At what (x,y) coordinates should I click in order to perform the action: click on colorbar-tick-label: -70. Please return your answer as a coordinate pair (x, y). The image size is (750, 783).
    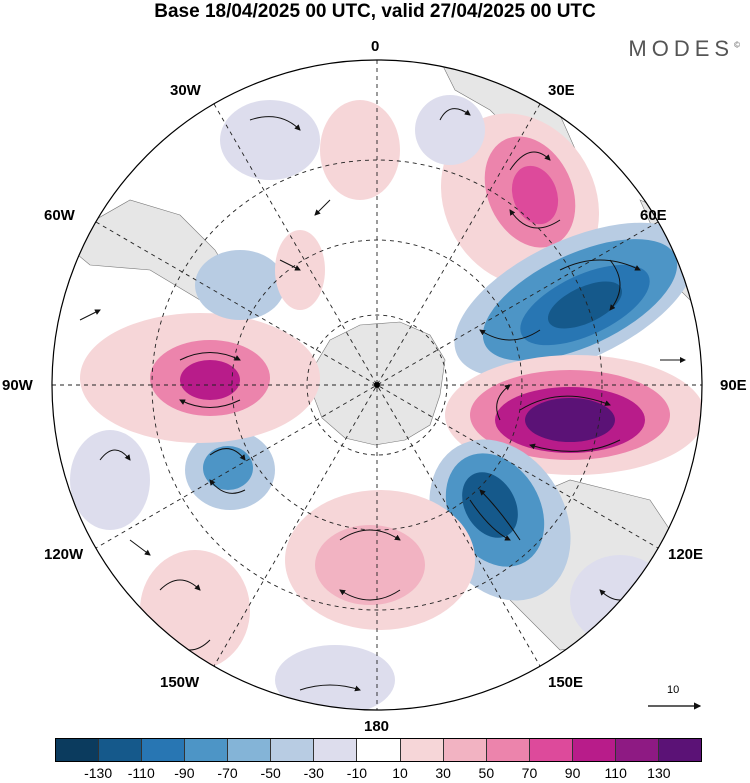
    Looking at the image, I should click on (227, 773).